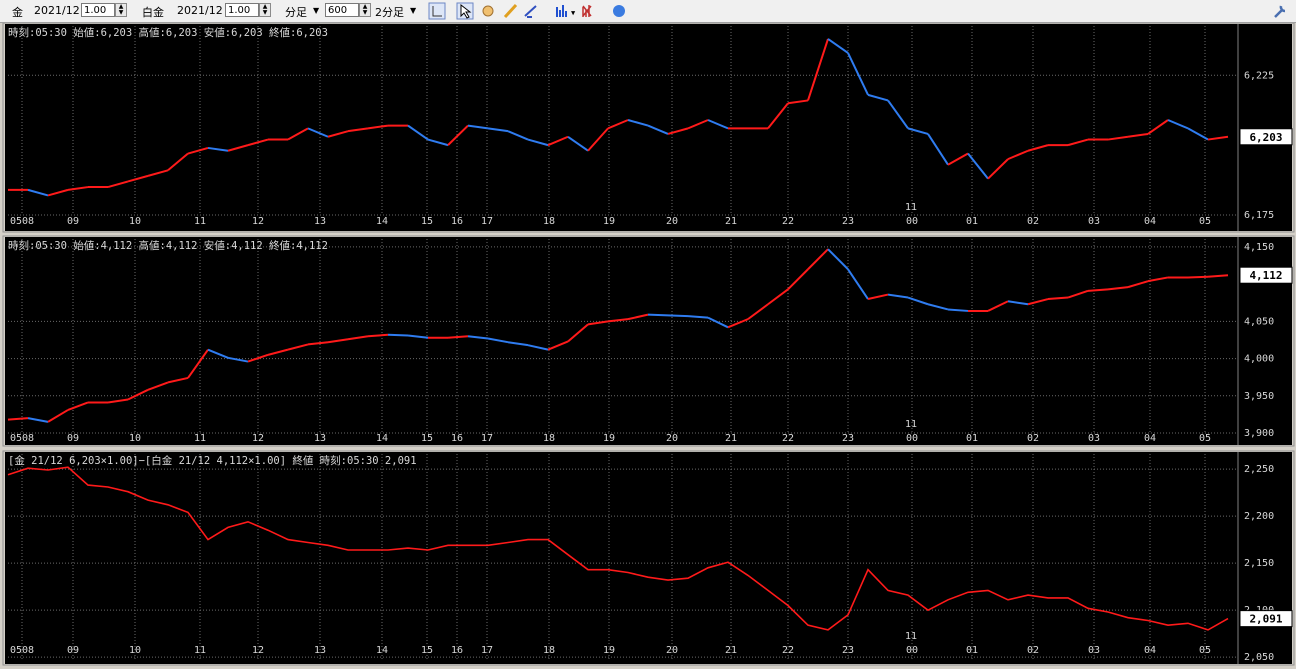 The width and height of the screenshot is (1296, 669). I want to click on x-tick-label: 04, so click(1150, 650).